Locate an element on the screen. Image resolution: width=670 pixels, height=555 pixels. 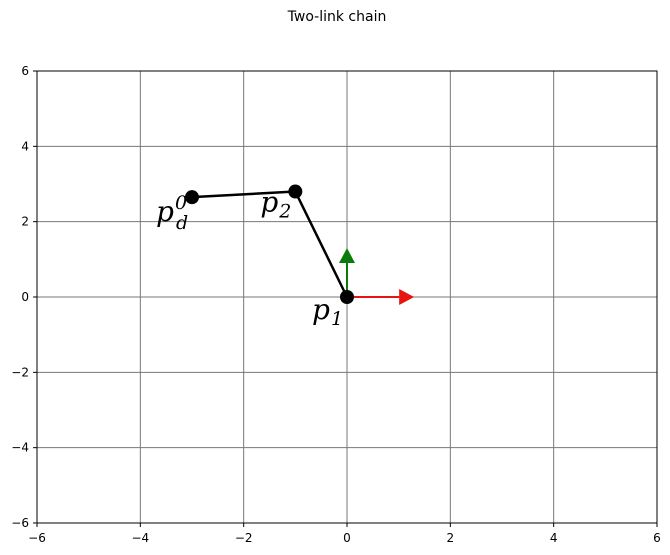
links is located at coordinates (270, 244).